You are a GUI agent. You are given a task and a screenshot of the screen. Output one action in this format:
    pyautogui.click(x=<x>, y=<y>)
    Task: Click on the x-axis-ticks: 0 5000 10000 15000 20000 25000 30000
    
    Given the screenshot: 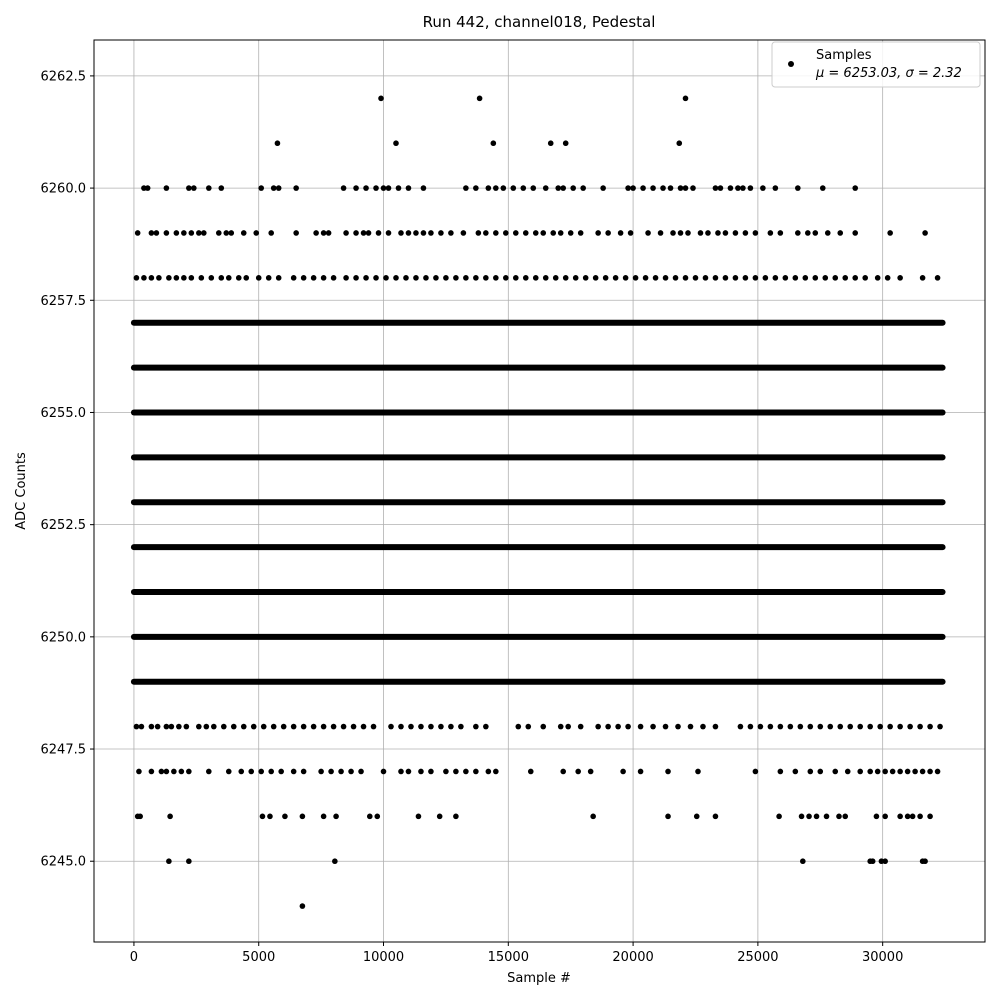 What is the action you would take?
    pyautogui.click(x=516, y=953)
    